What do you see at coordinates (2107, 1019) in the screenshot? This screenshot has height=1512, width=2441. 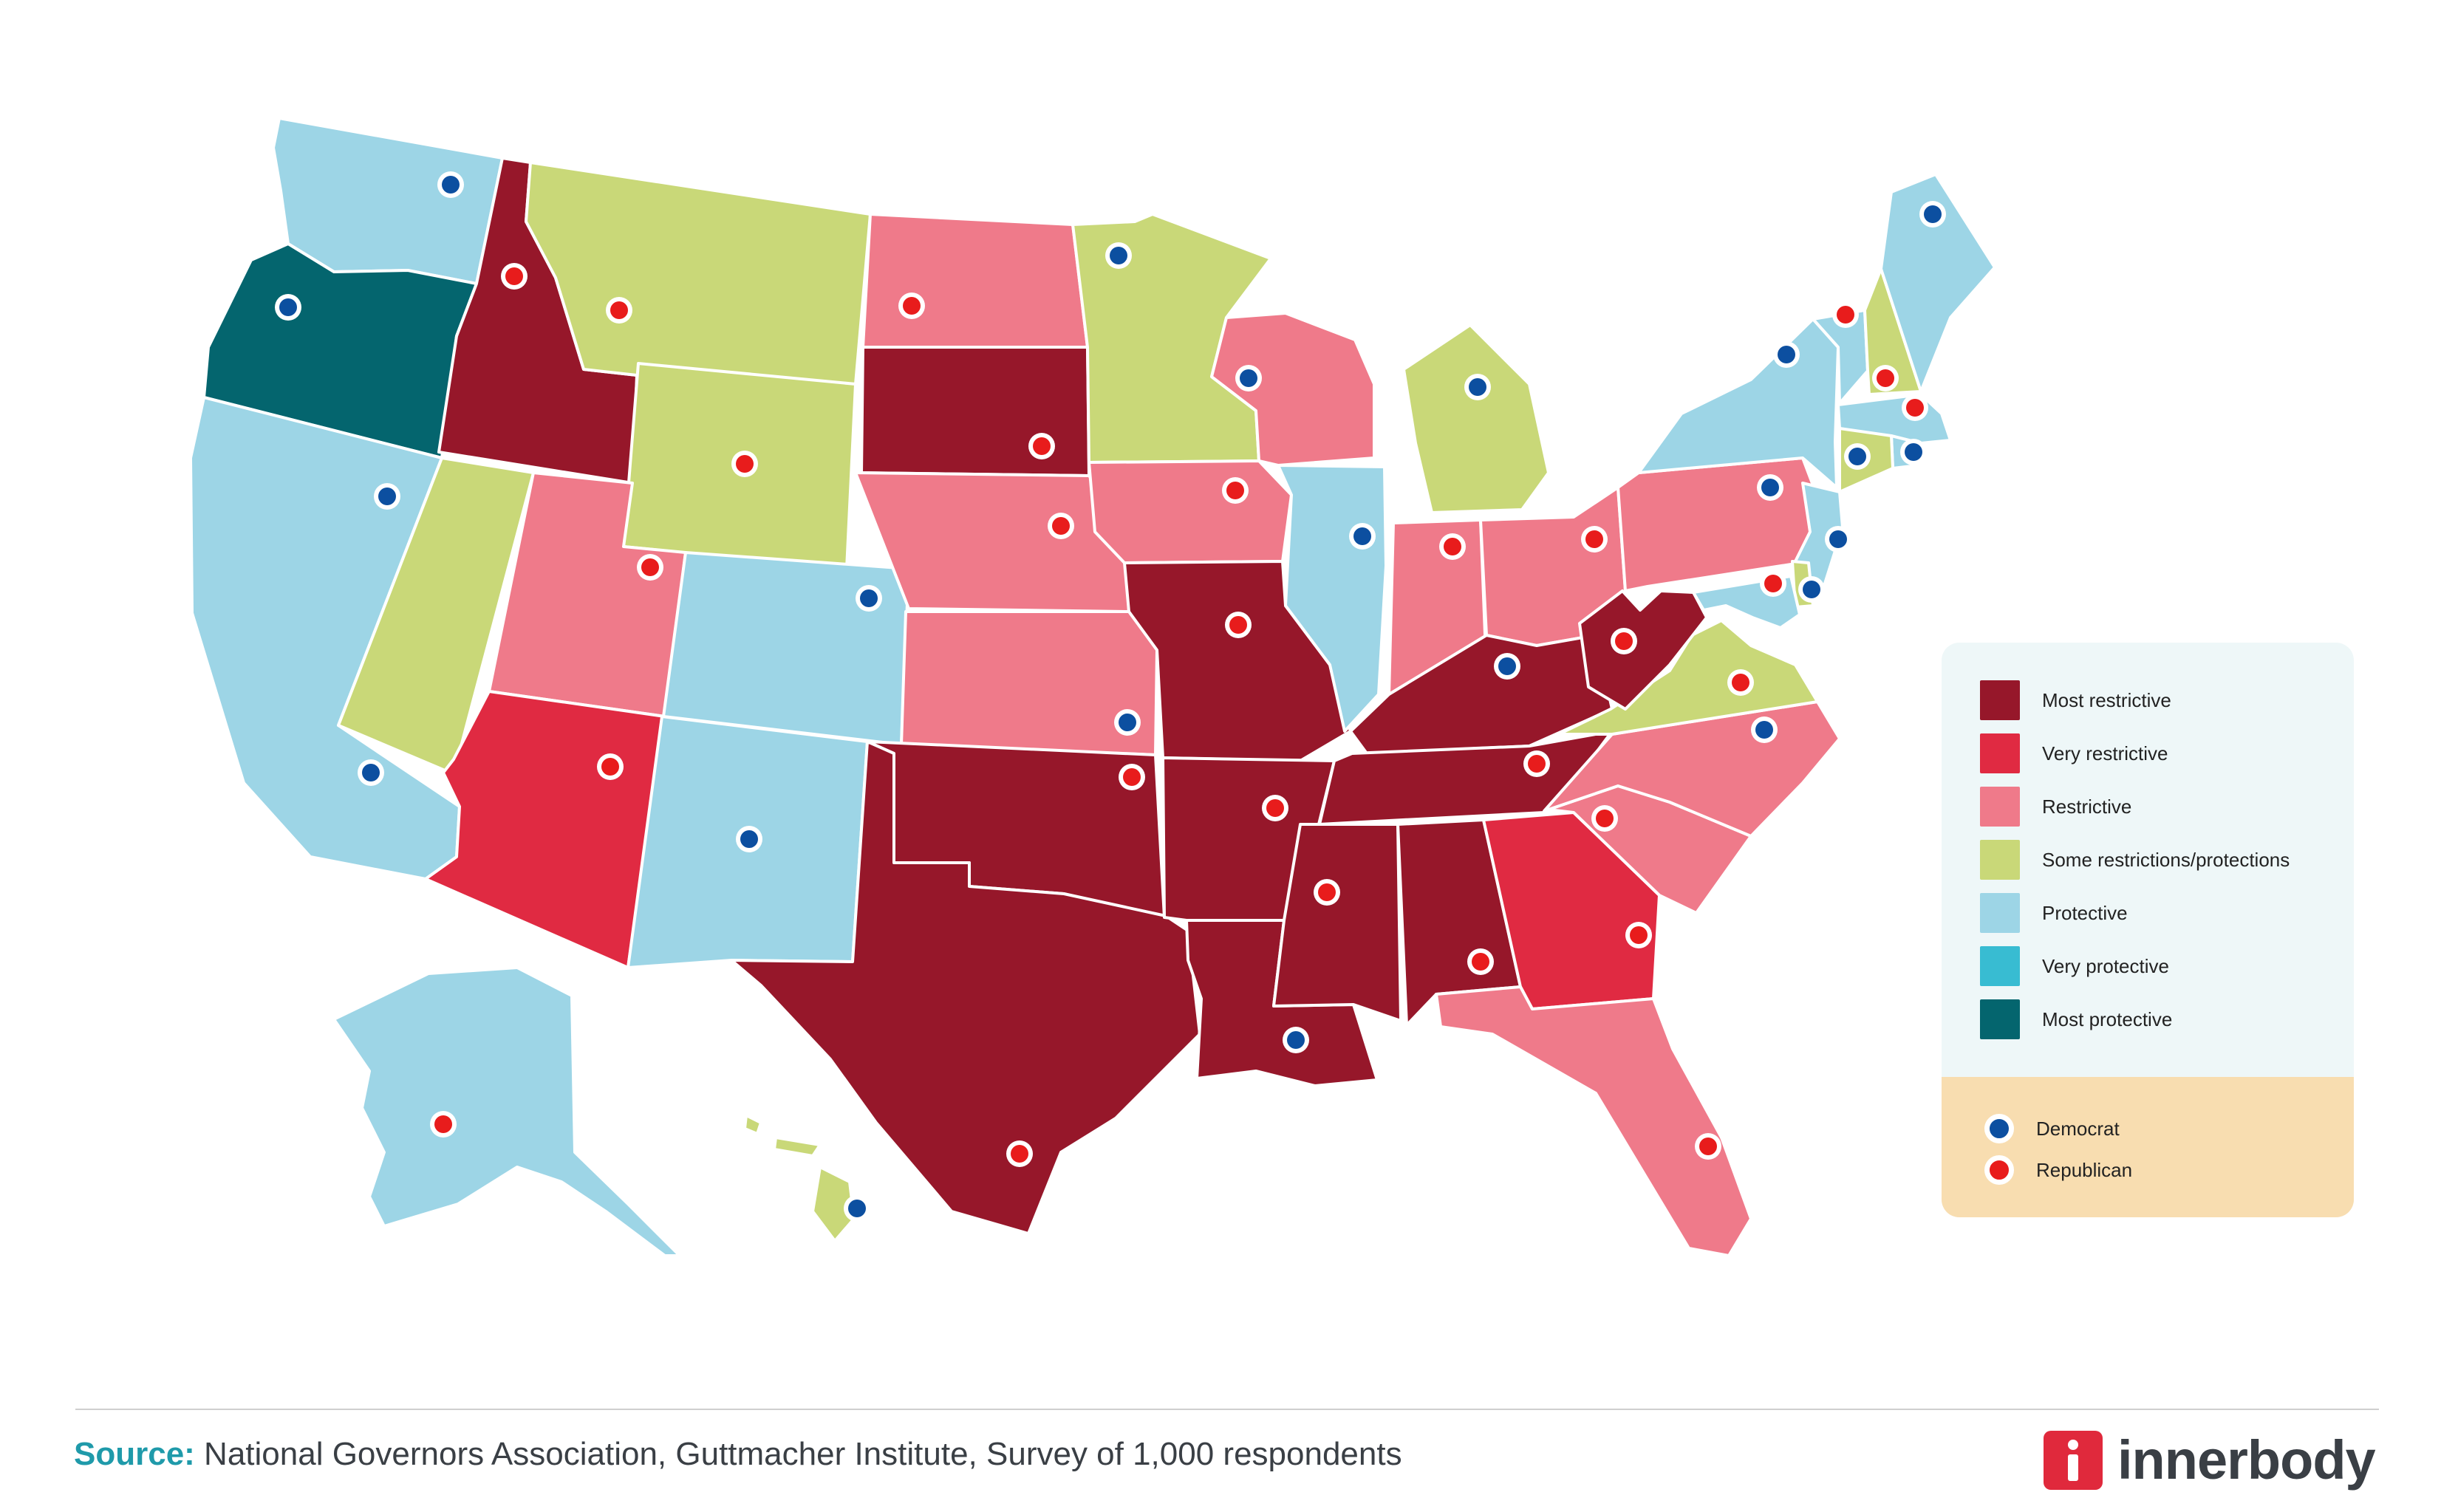 I see `legend-label: Most protective` at bounding box center [2107, 1019].